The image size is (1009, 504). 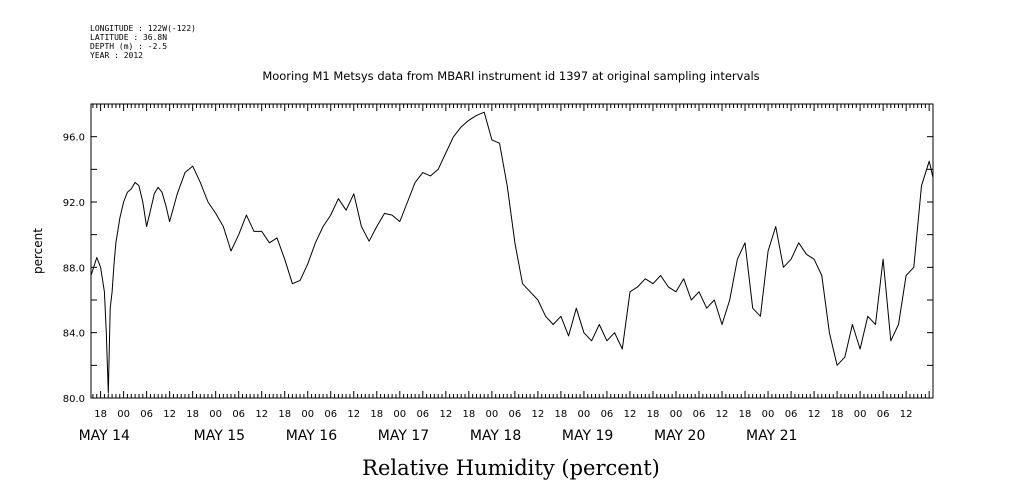 What do you see at coordinates (38, 251) in the screenshot?
I see `y-axis-label: percent` at bounding box center [38, 251].